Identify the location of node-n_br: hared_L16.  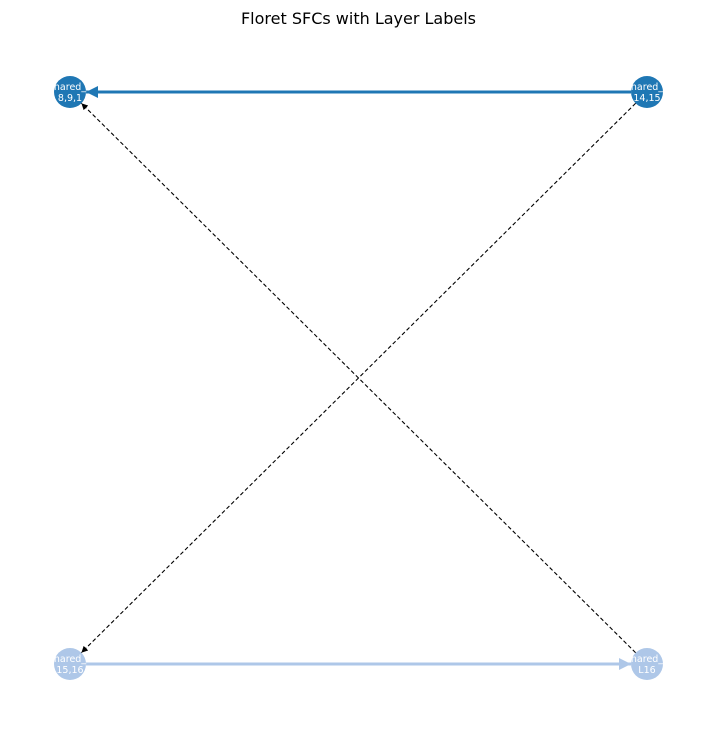
(647, 664).